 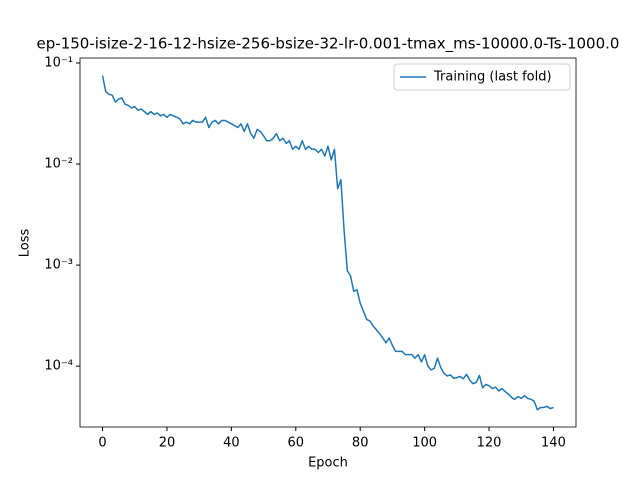 I want to click on x-tick-label: 140, so click(x=553, y=443).